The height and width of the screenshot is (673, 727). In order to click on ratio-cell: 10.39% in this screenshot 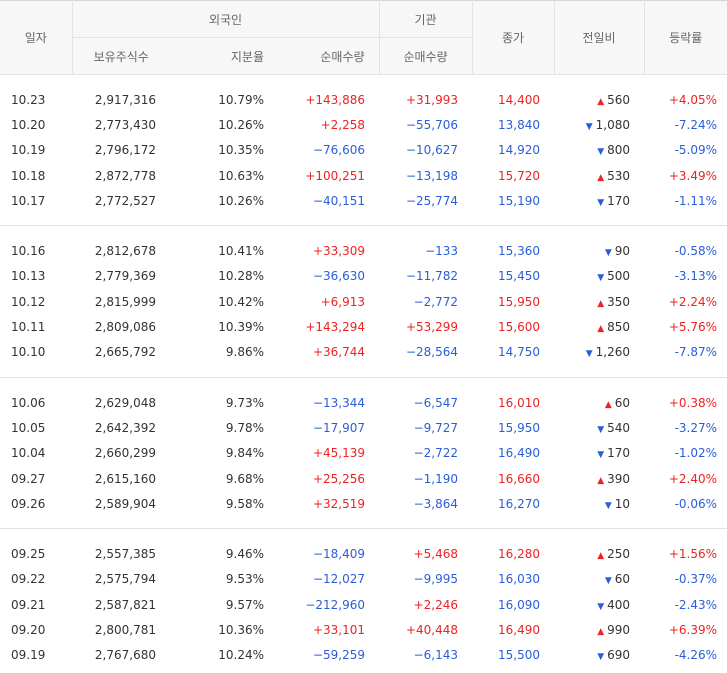, I will do `click(241, 327)`.